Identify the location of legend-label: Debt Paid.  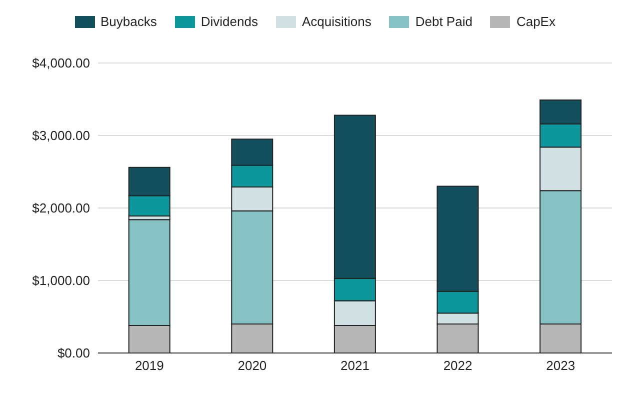
(443, 21).